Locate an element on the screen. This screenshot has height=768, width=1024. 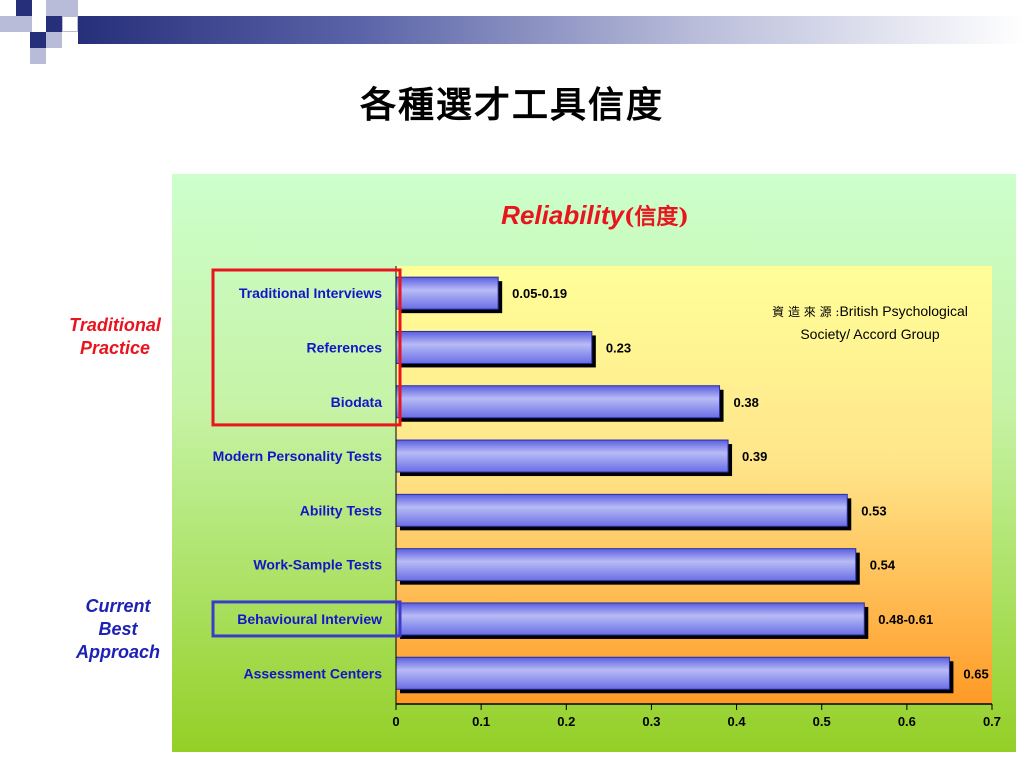
chart-title-main: Reliability is located at coordinates (563, 215).